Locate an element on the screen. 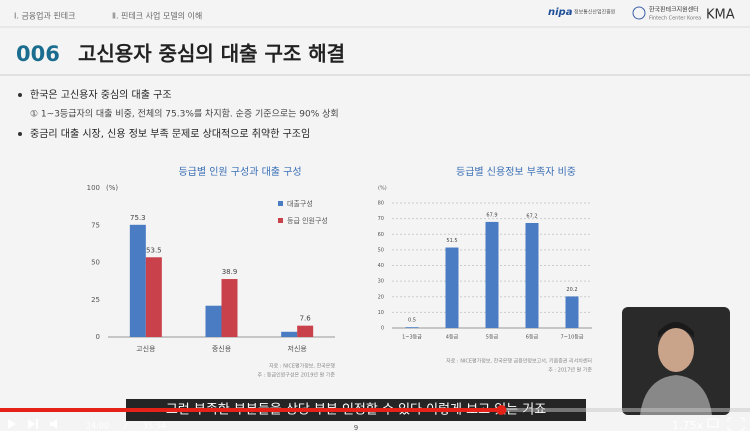 This screenshot has width=750, height=431. y-tick-label: 75 is located at coordinates (95, 225).